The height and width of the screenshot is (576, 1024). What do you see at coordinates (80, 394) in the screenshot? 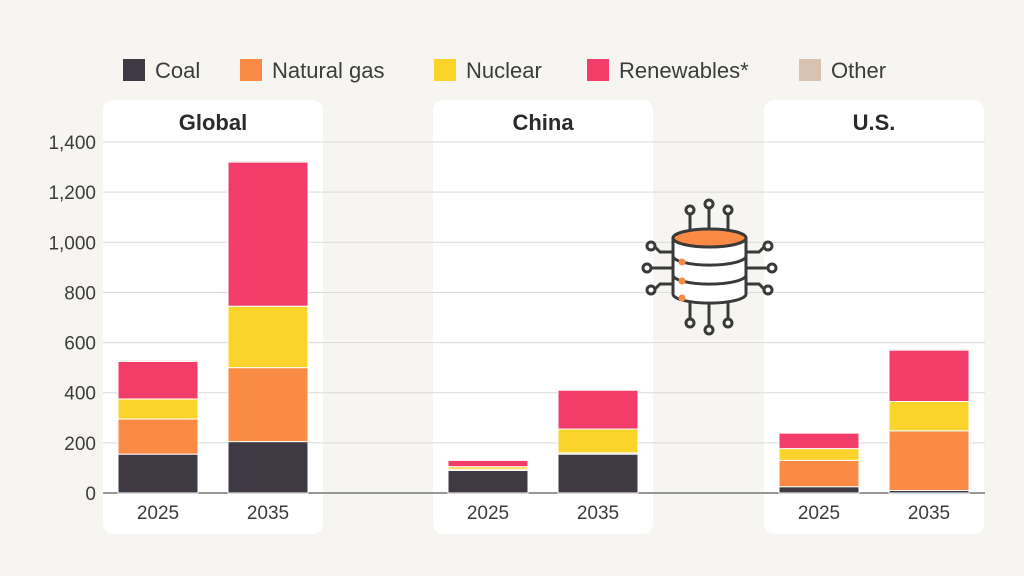
I see `y-tick-label: 400` at bounding box center [80, 394].